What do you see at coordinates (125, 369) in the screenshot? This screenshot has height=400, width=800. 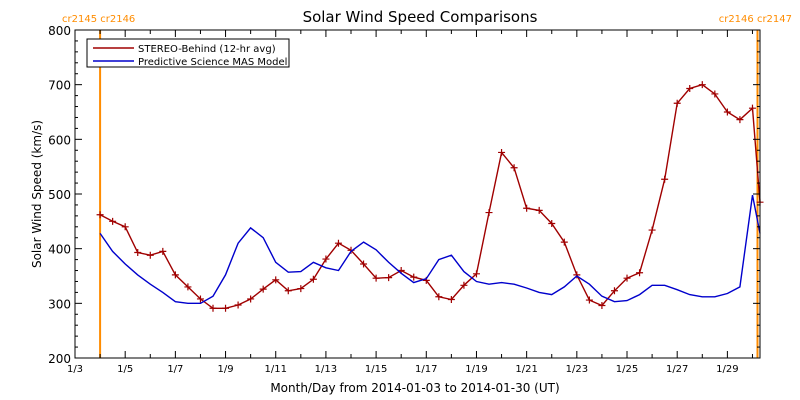 I see `x-tick-label: 1/5` at bounding box center [125, 369].